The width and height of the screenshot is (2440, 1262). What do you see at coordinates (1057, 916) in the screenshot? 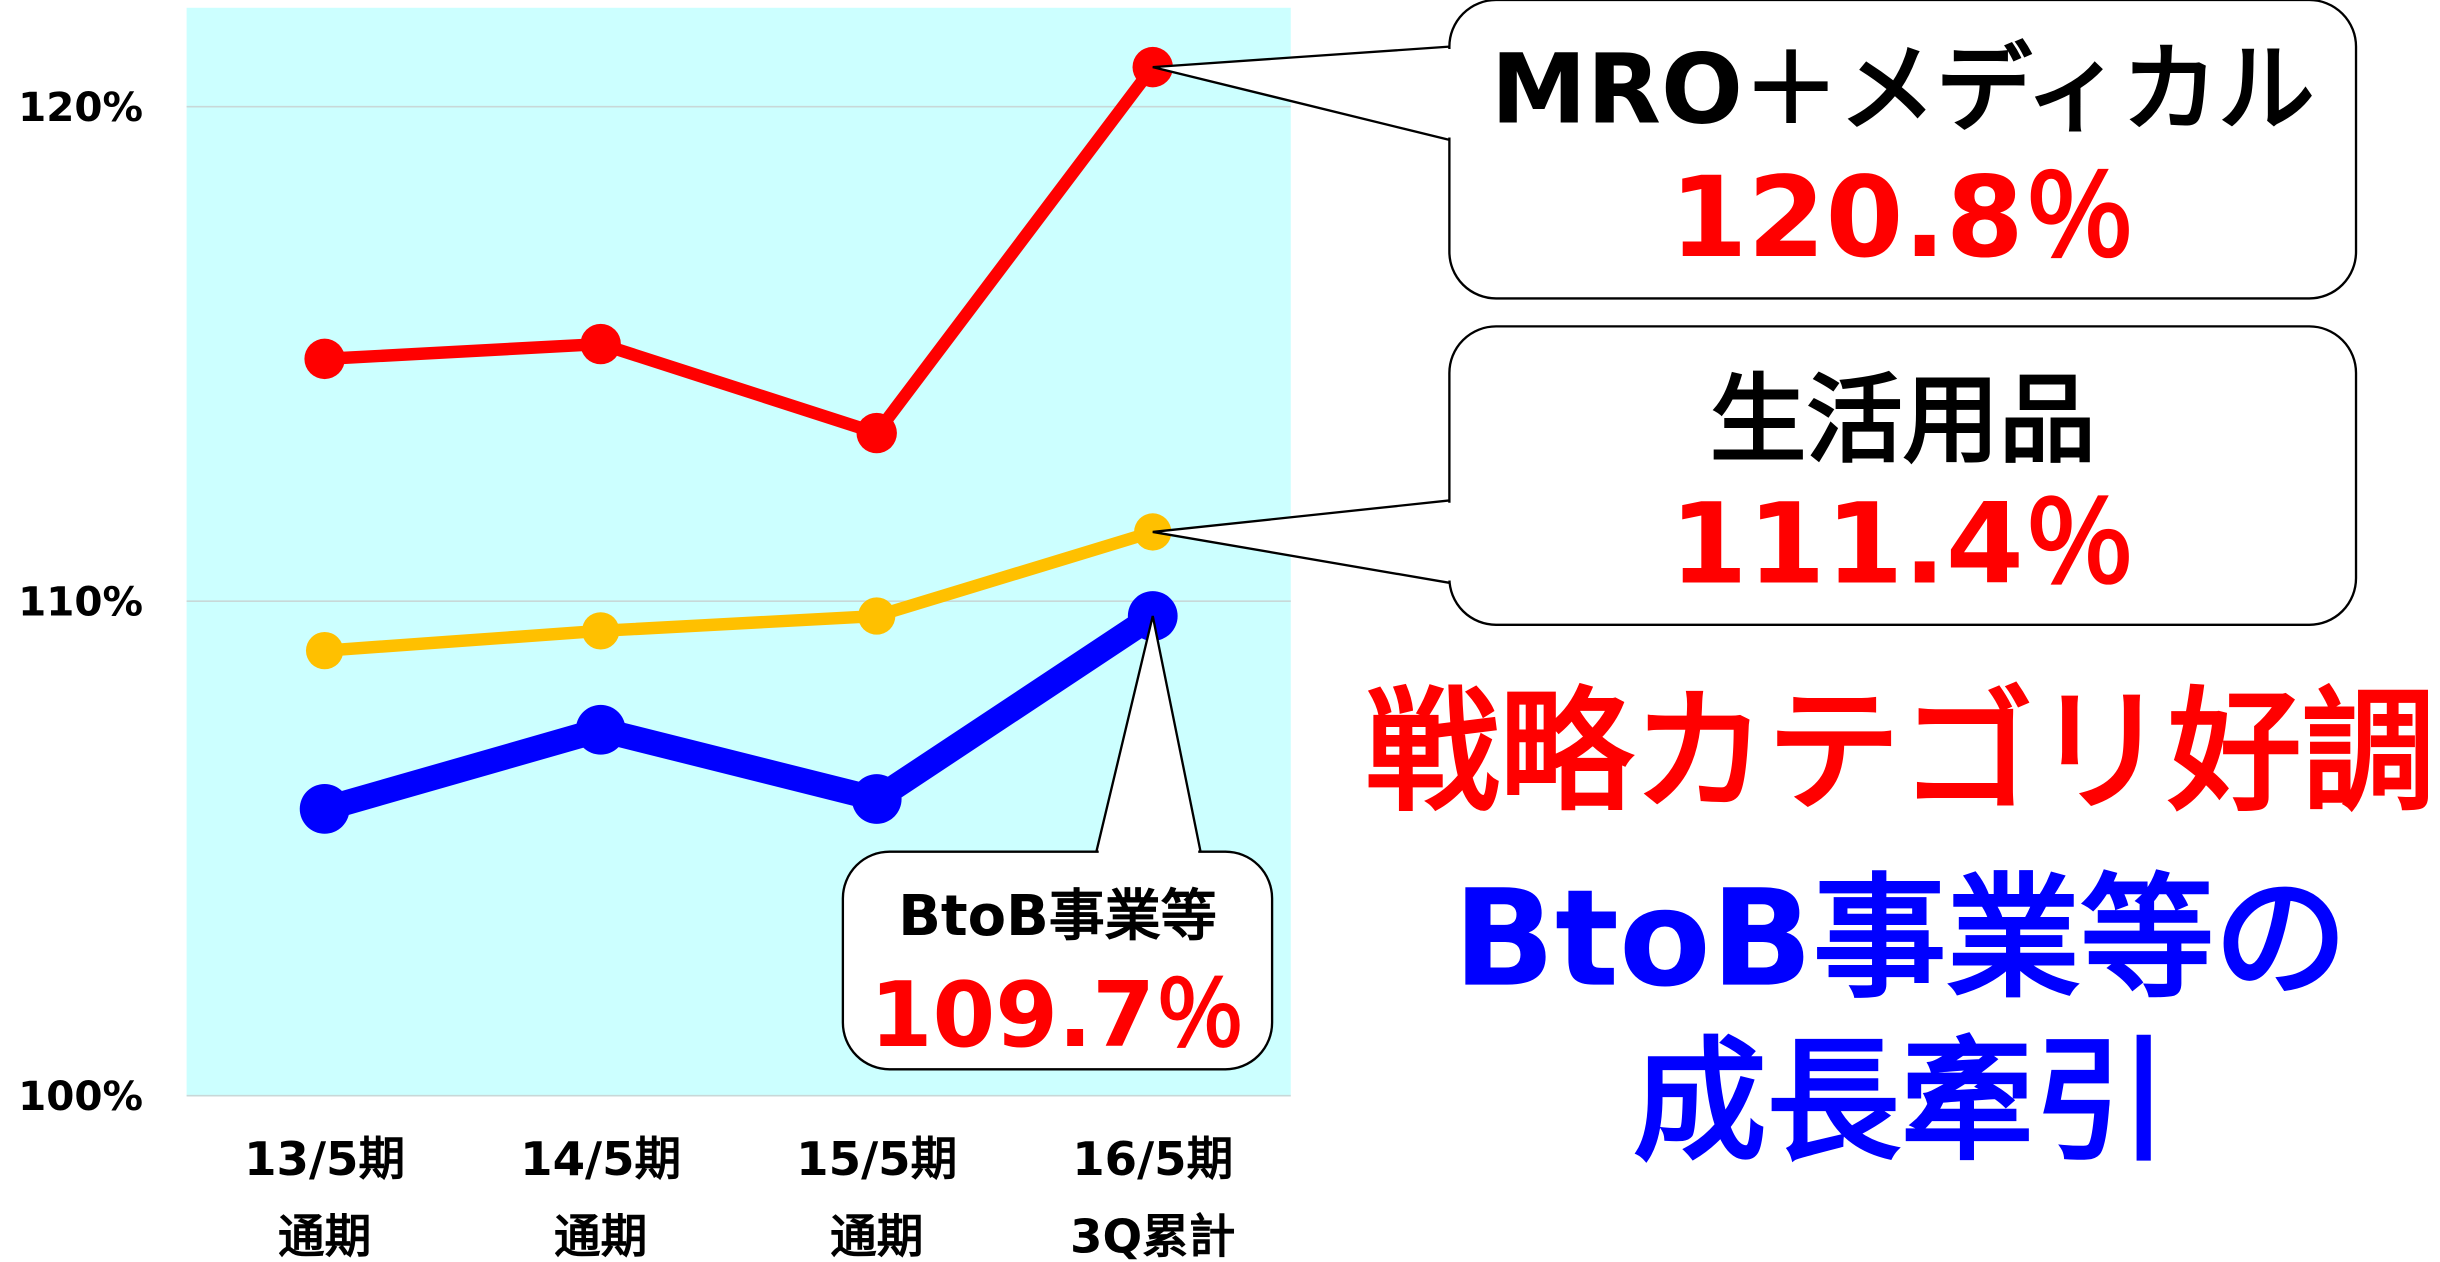
I see `legend-entry: BtoB事業等` at bounding box center [1057, 916].